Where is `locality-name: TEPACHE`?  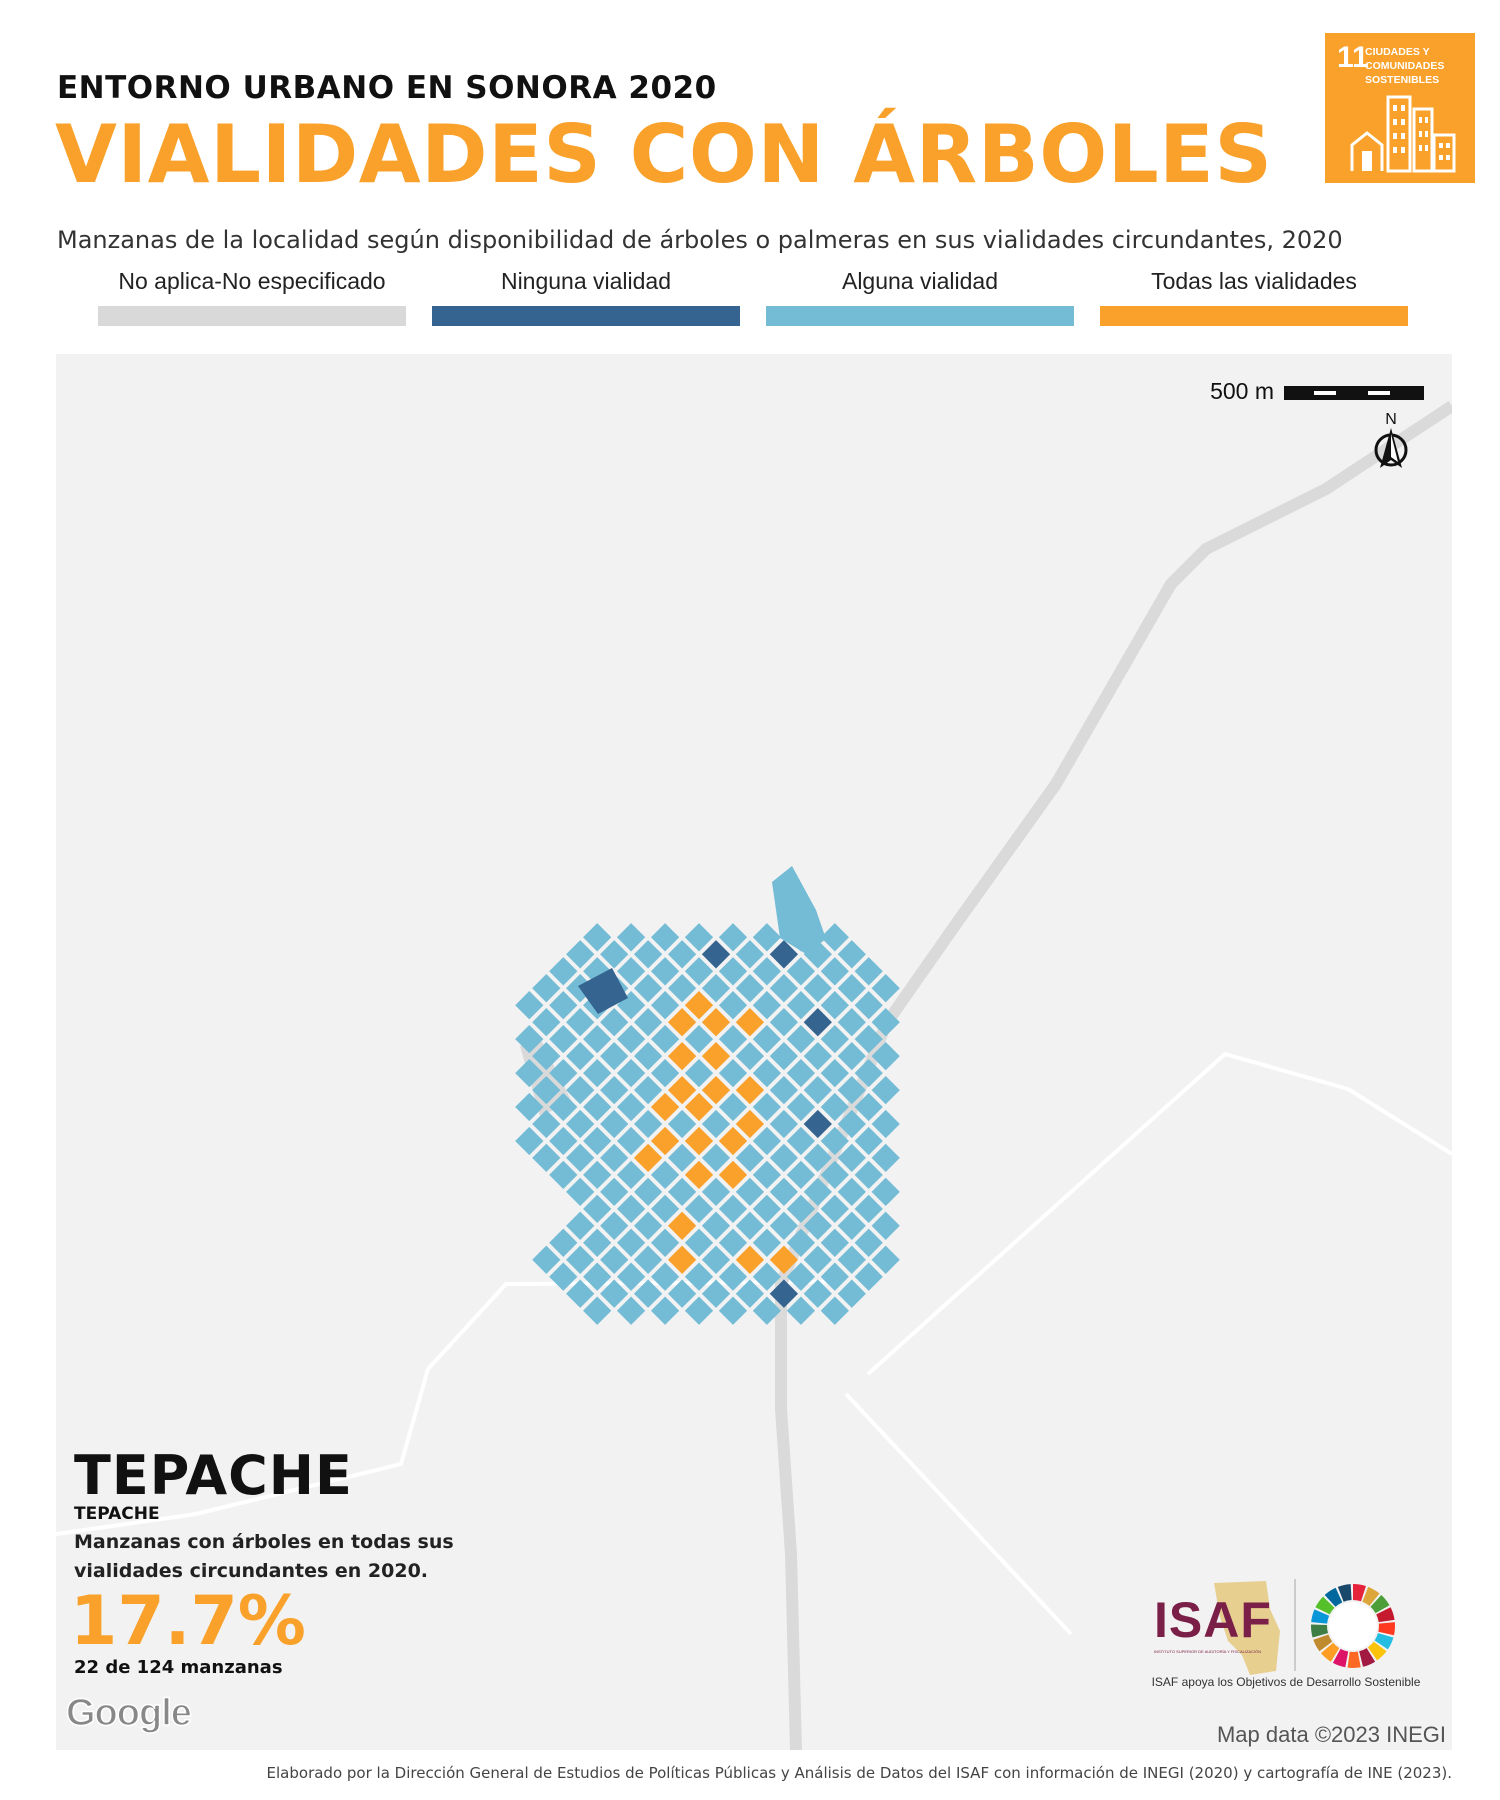 locality-name: TEPACHE is located at coordinates (213, 1475).